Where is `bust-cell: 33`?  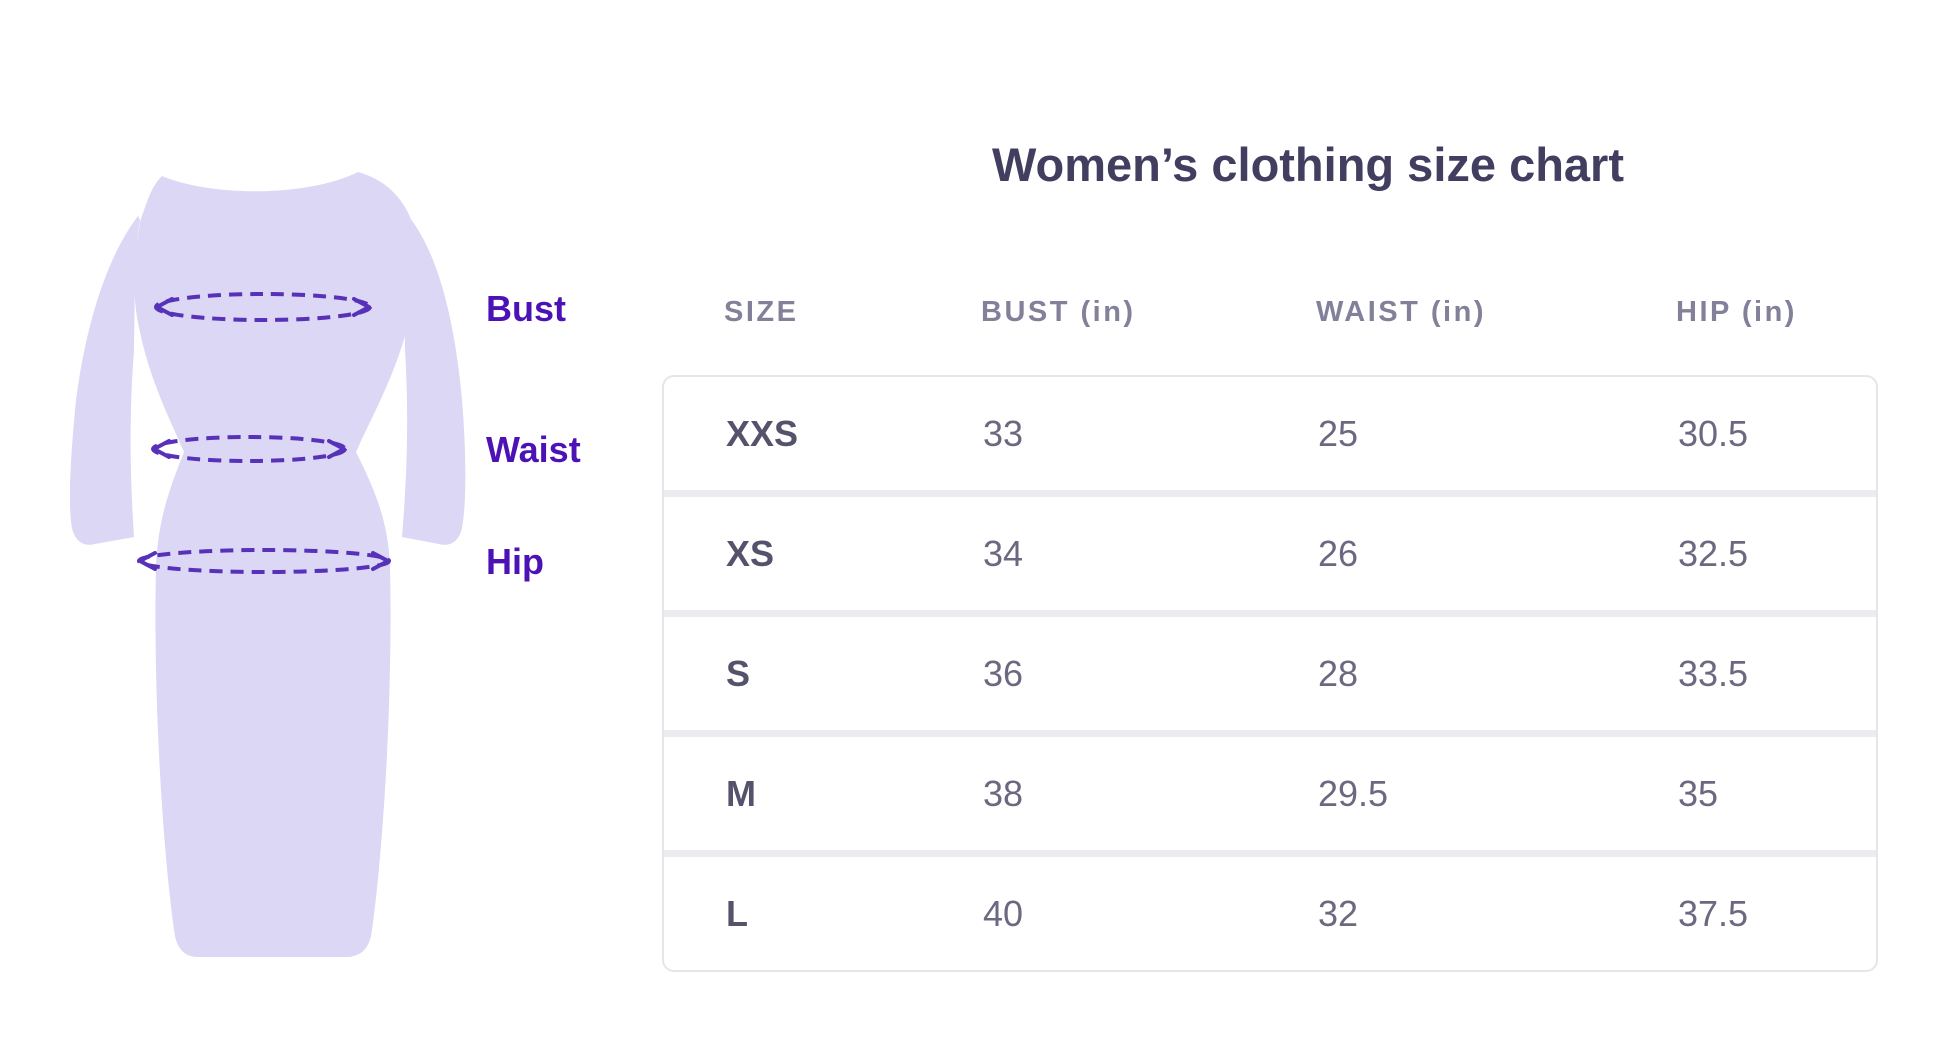
bust-cell: 33 is located at coordinates (1003, 433).